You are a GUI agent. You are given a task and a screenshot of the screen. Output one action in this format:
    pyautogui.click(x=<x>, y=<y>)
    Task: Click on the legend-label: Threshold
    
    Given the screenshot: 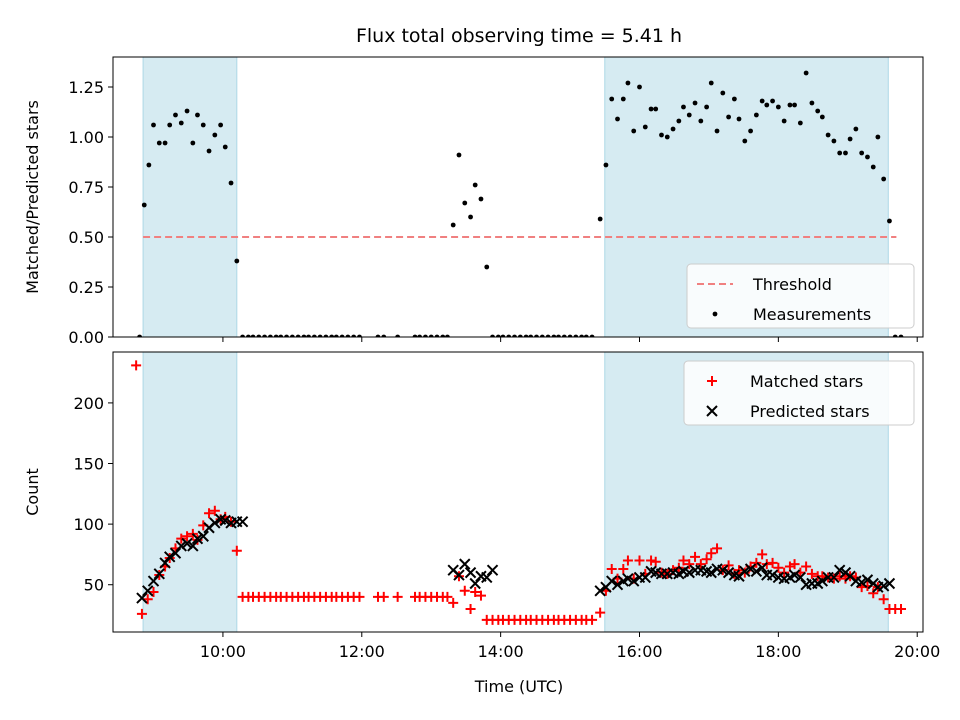 What is the action you would take?
    pyautogui.click(x=792, y=284)
    